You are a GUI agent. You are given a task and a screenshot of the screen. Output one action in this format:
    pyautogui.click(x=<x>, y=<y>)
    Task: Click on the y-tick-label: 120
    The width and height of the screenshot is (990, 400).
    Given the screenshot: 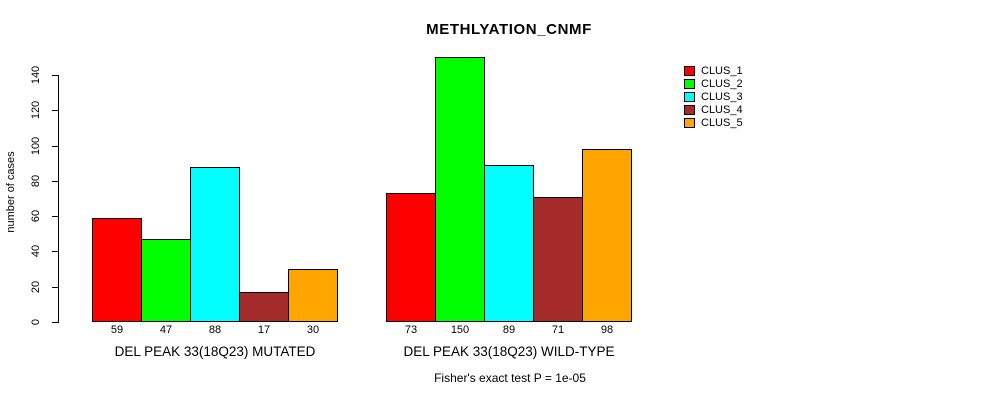 What is the action you would take?
    pyautogui.click(x=36, y=110)
    